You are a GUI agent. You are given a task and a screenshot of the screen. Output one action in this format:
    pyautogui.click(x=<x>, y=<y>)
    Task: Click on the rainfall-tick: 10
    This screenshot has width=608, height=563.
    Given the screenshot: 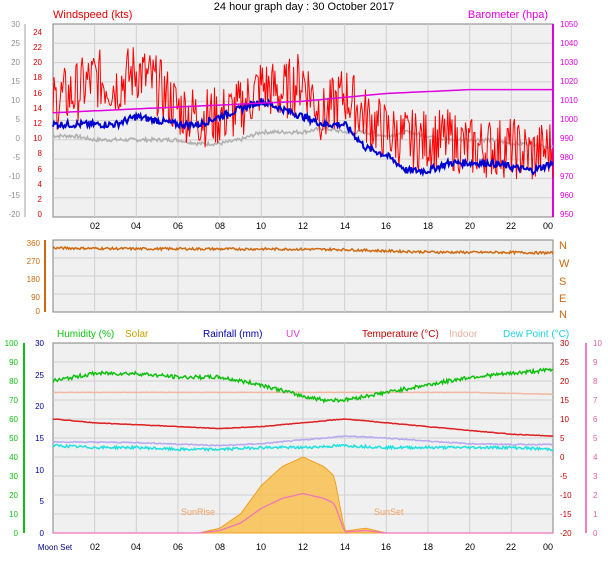 What is the action you would take?
    pyautogui.click(x=39, y=470)
    